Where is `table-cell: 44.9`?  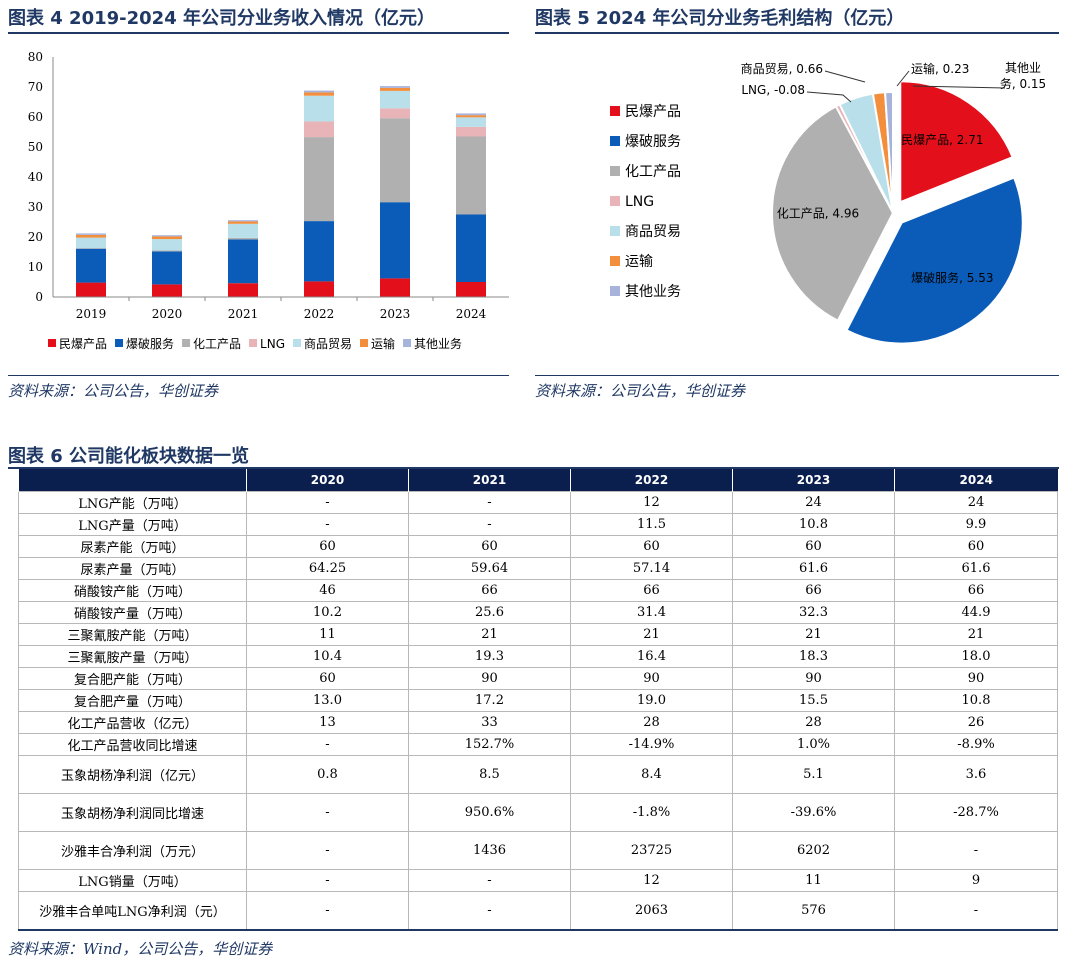
table-cell: 44.9 is located at coordinates (976, 612).